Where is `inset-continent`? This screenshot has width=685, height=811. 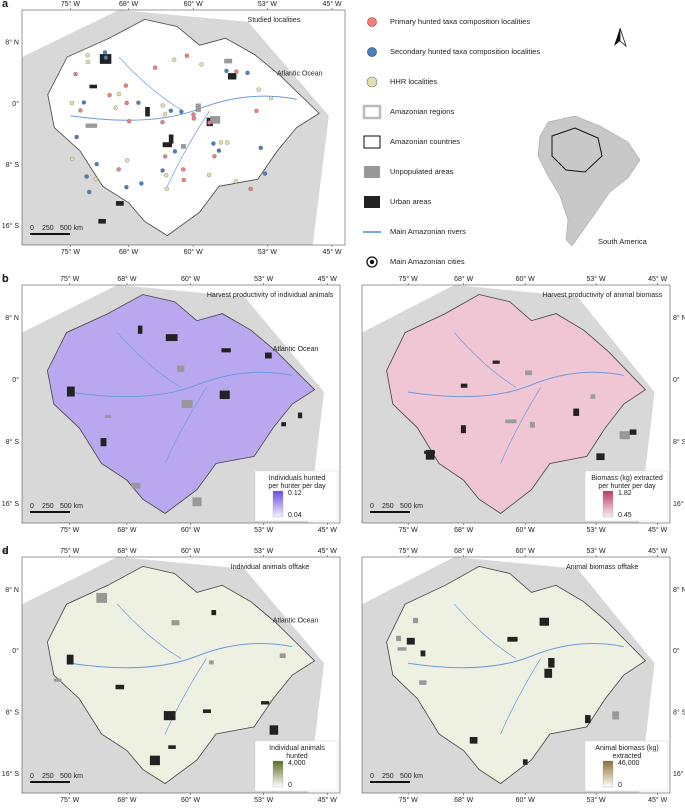
inset-continent is located at coordinates (589, 181).